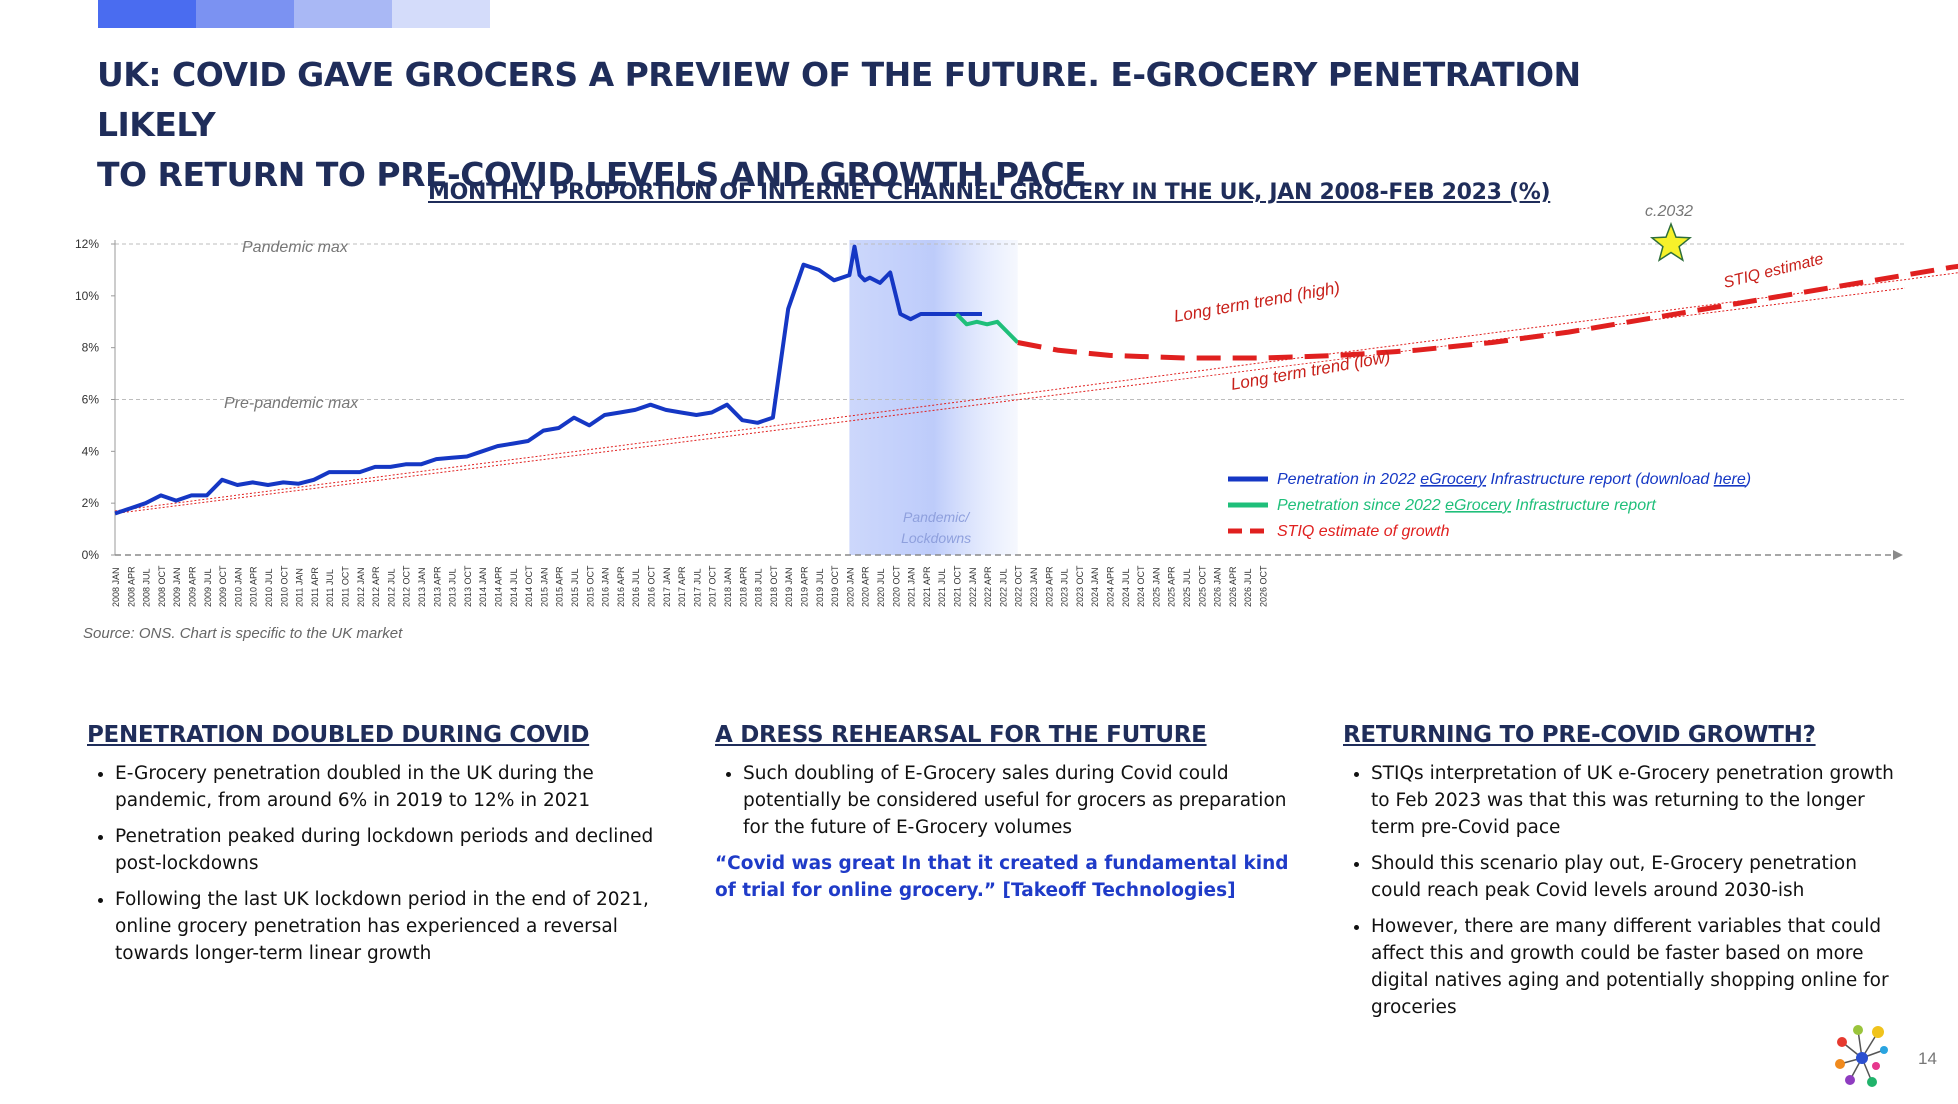 This screenshot has height=1104, width=1958. I want to click on x-tick-label: 2013 JUL, so click(453, 587).